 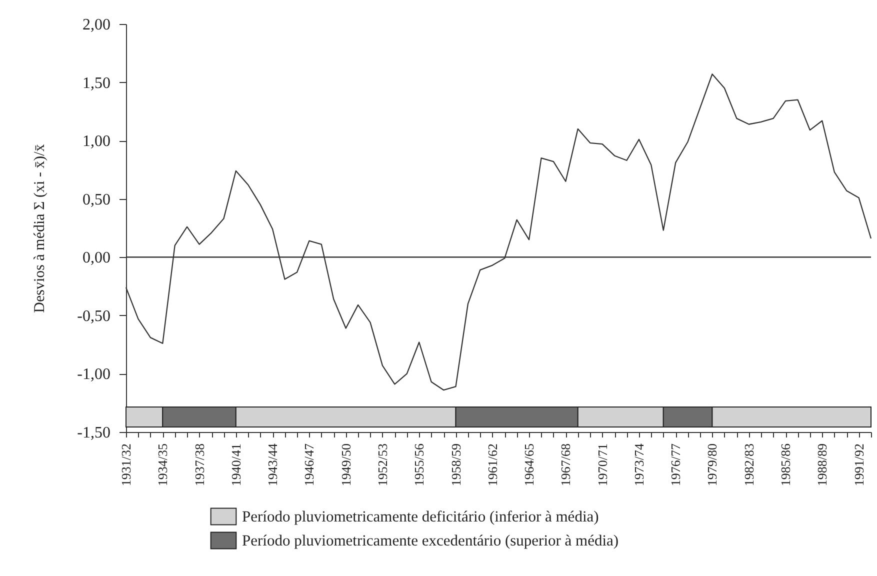 I want to click on x-tick-label: 1964/65, so click(x=529, y=465).